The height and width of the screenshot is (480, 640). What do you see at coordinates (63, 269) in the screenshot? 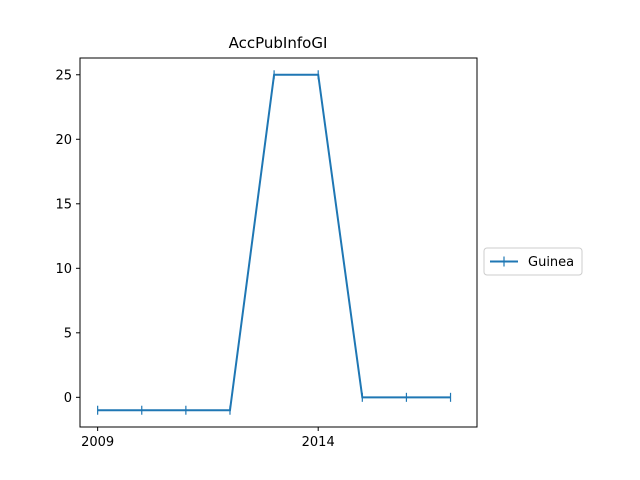
I see `y-tick-label: 10` at bounding box center [63, 269].